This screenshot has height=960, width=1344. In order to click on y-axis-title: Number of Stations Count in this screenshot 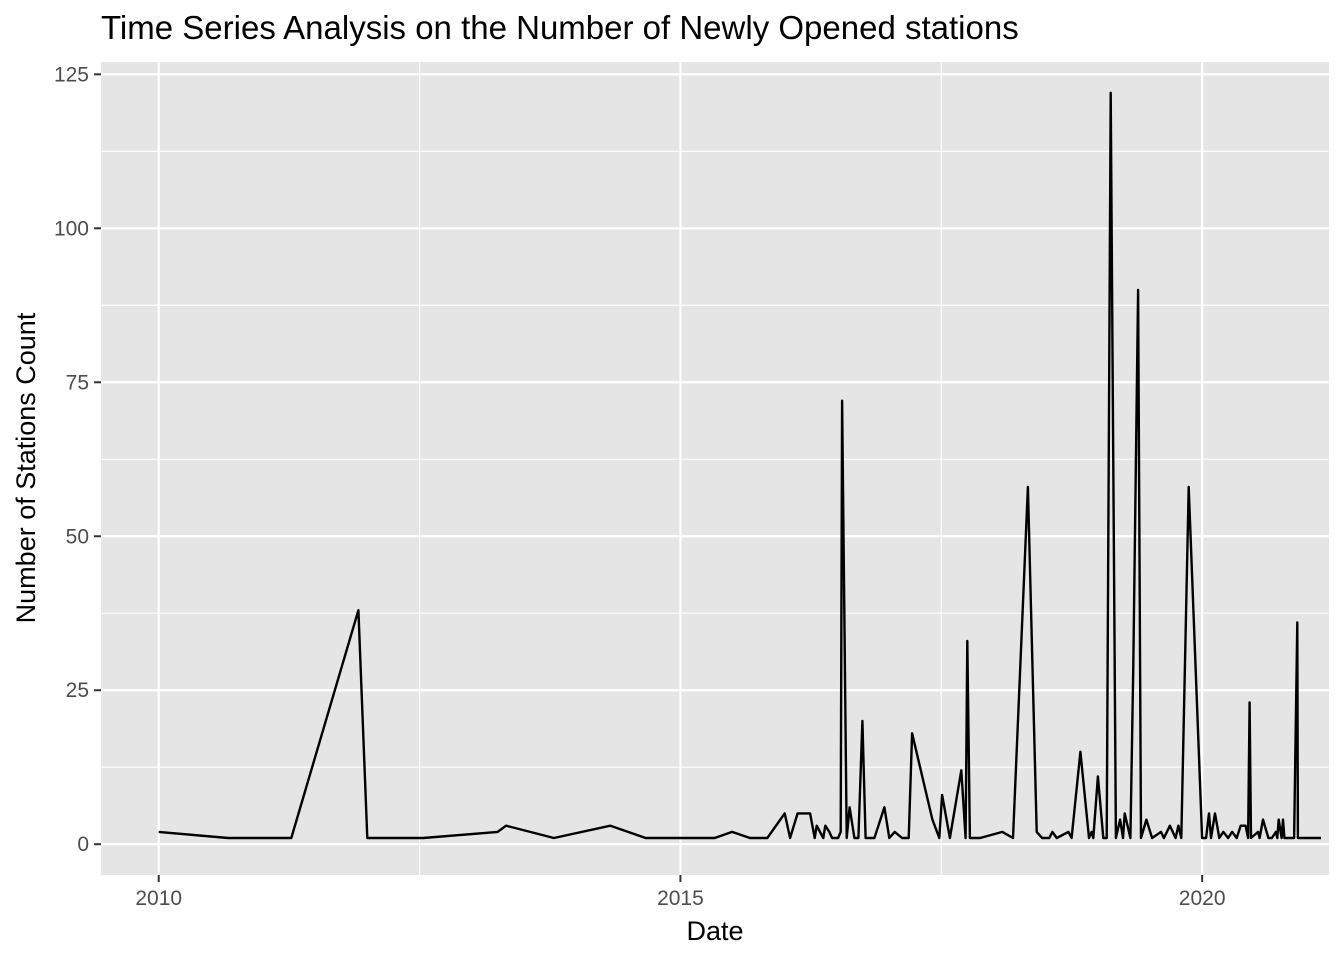, I will do `click(26, 467)`.